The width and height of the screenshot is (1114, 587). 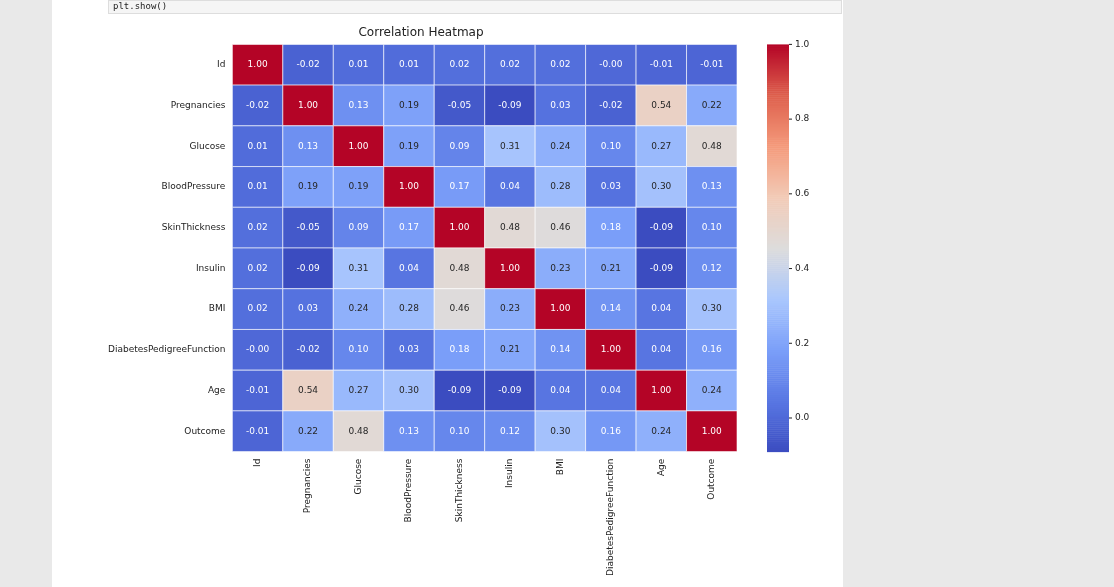 I want to click on data-label: -0.05, so click(x=459, y=104).